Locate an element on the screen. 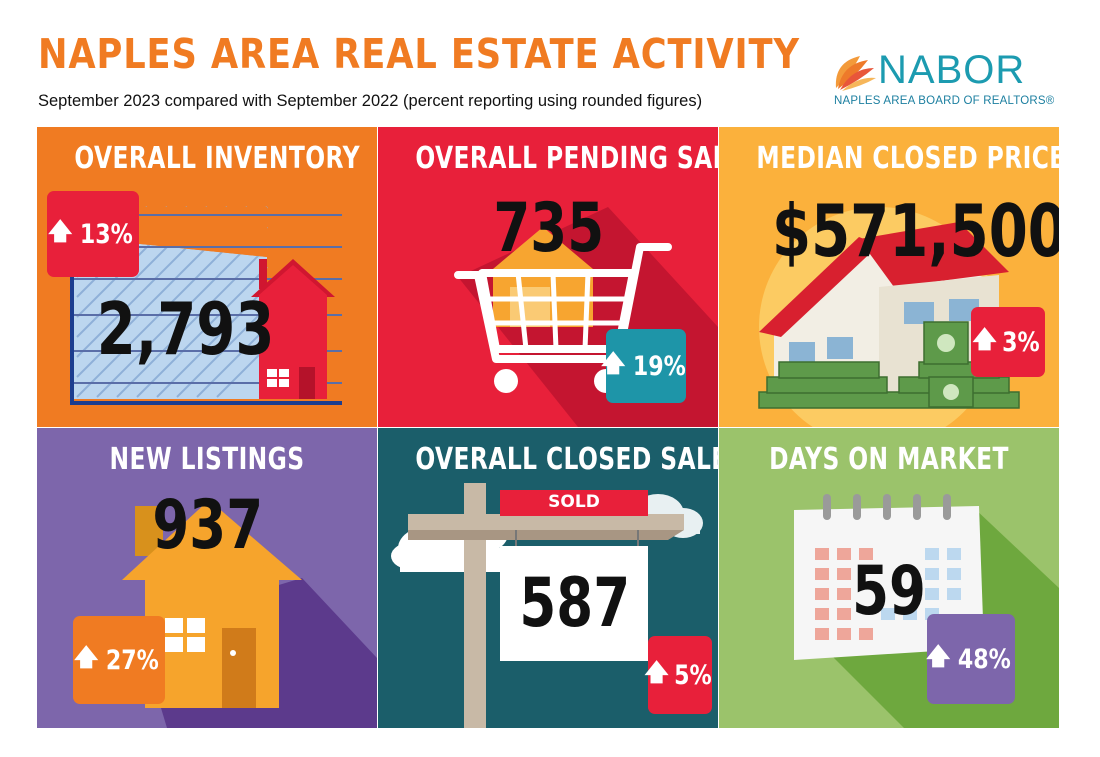  change-badge: 🡅 13% is located at coordinates (93, 234).